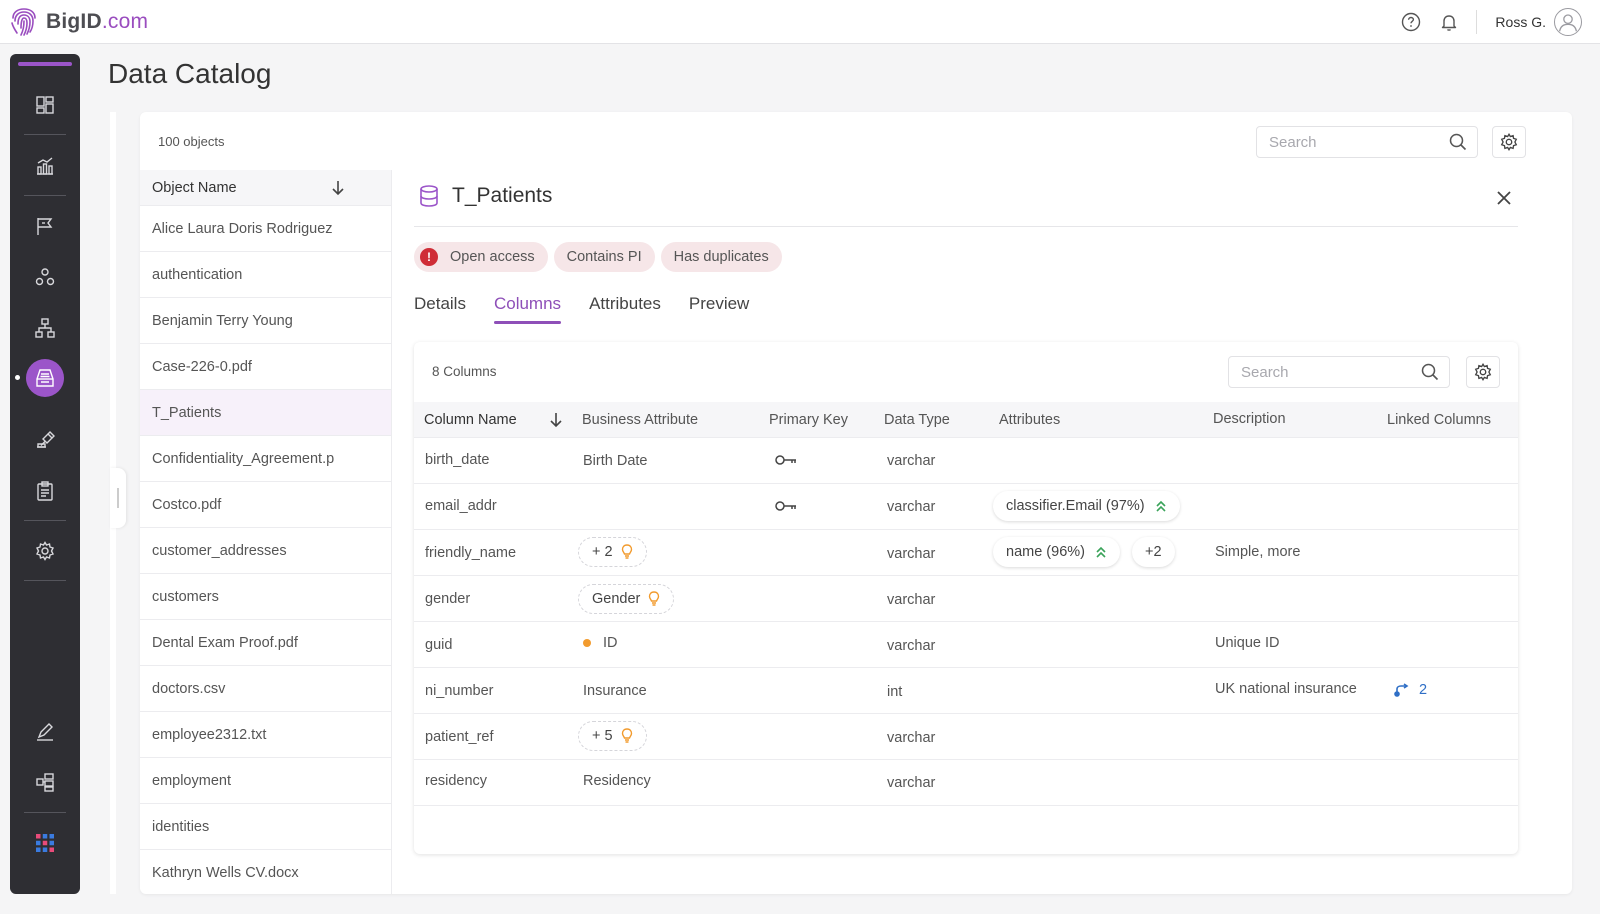 The height and width of the screenshot is (914, 1600). I want to click on object-row: Case-226-0.pdf, so click(265, 367).